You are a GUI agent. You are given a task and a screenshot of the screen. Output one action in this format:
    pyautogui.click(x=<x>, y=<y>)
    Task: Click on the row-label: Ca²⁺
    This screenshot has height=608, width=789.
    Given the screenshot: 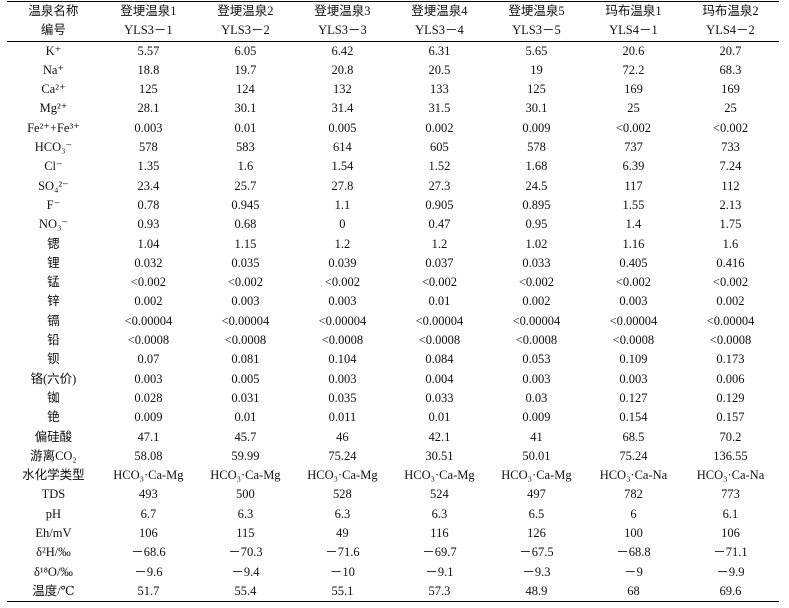 What is the action you would take?
    pyautogui.click(x=53, y=89)
    